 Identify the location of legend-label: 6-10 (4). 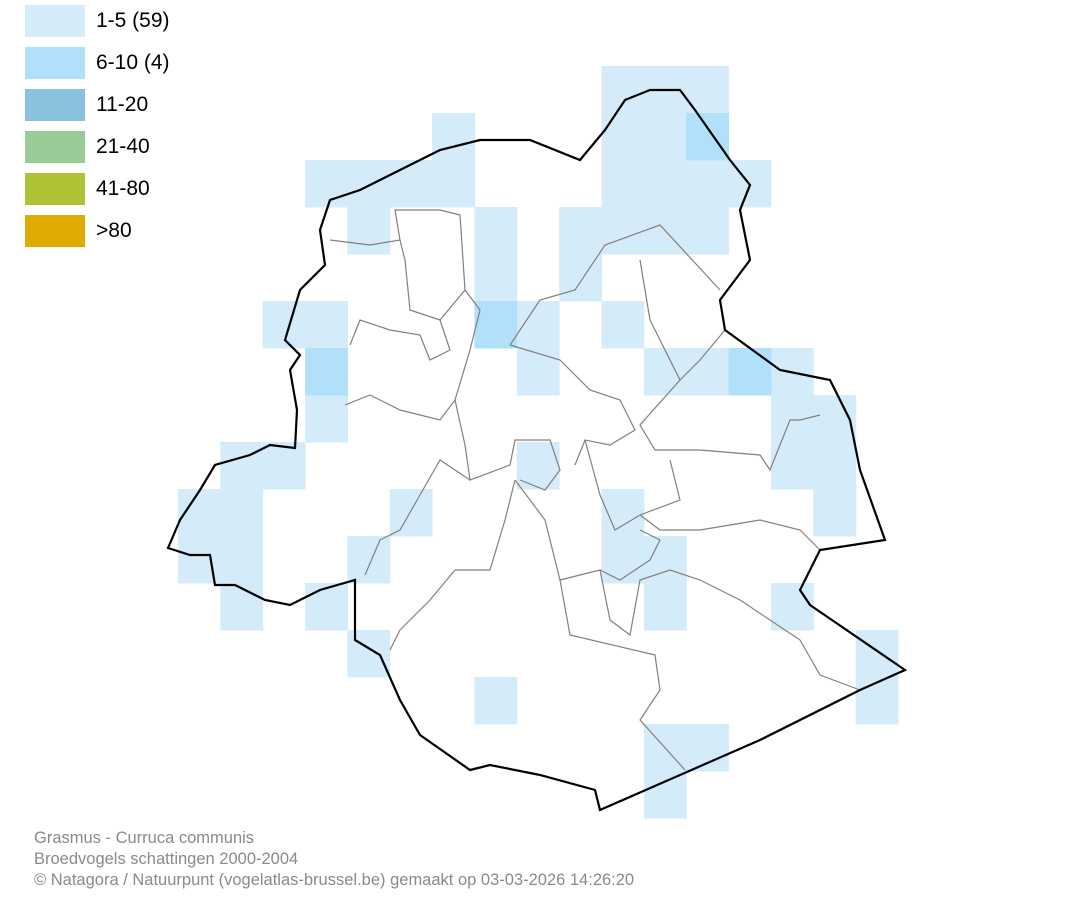
(133, 62).